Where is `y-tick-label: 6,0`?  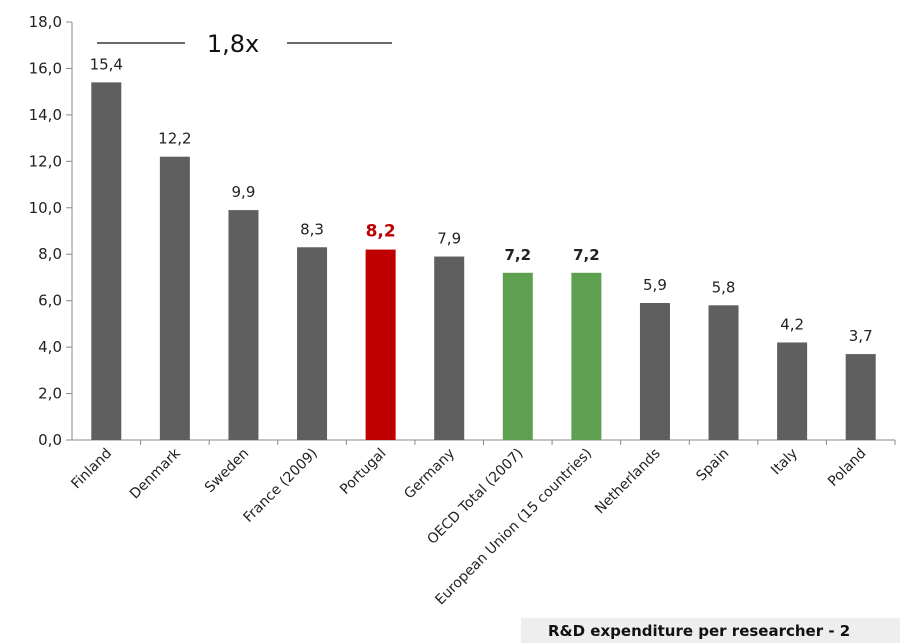
y-tick-label: 6,0 is located at coordinates (50, 301).